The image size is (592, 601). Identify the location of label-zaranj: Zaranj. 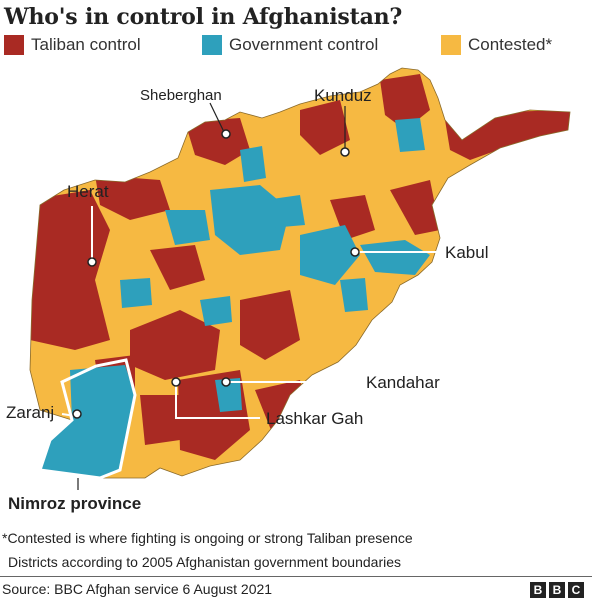
(30, 412).